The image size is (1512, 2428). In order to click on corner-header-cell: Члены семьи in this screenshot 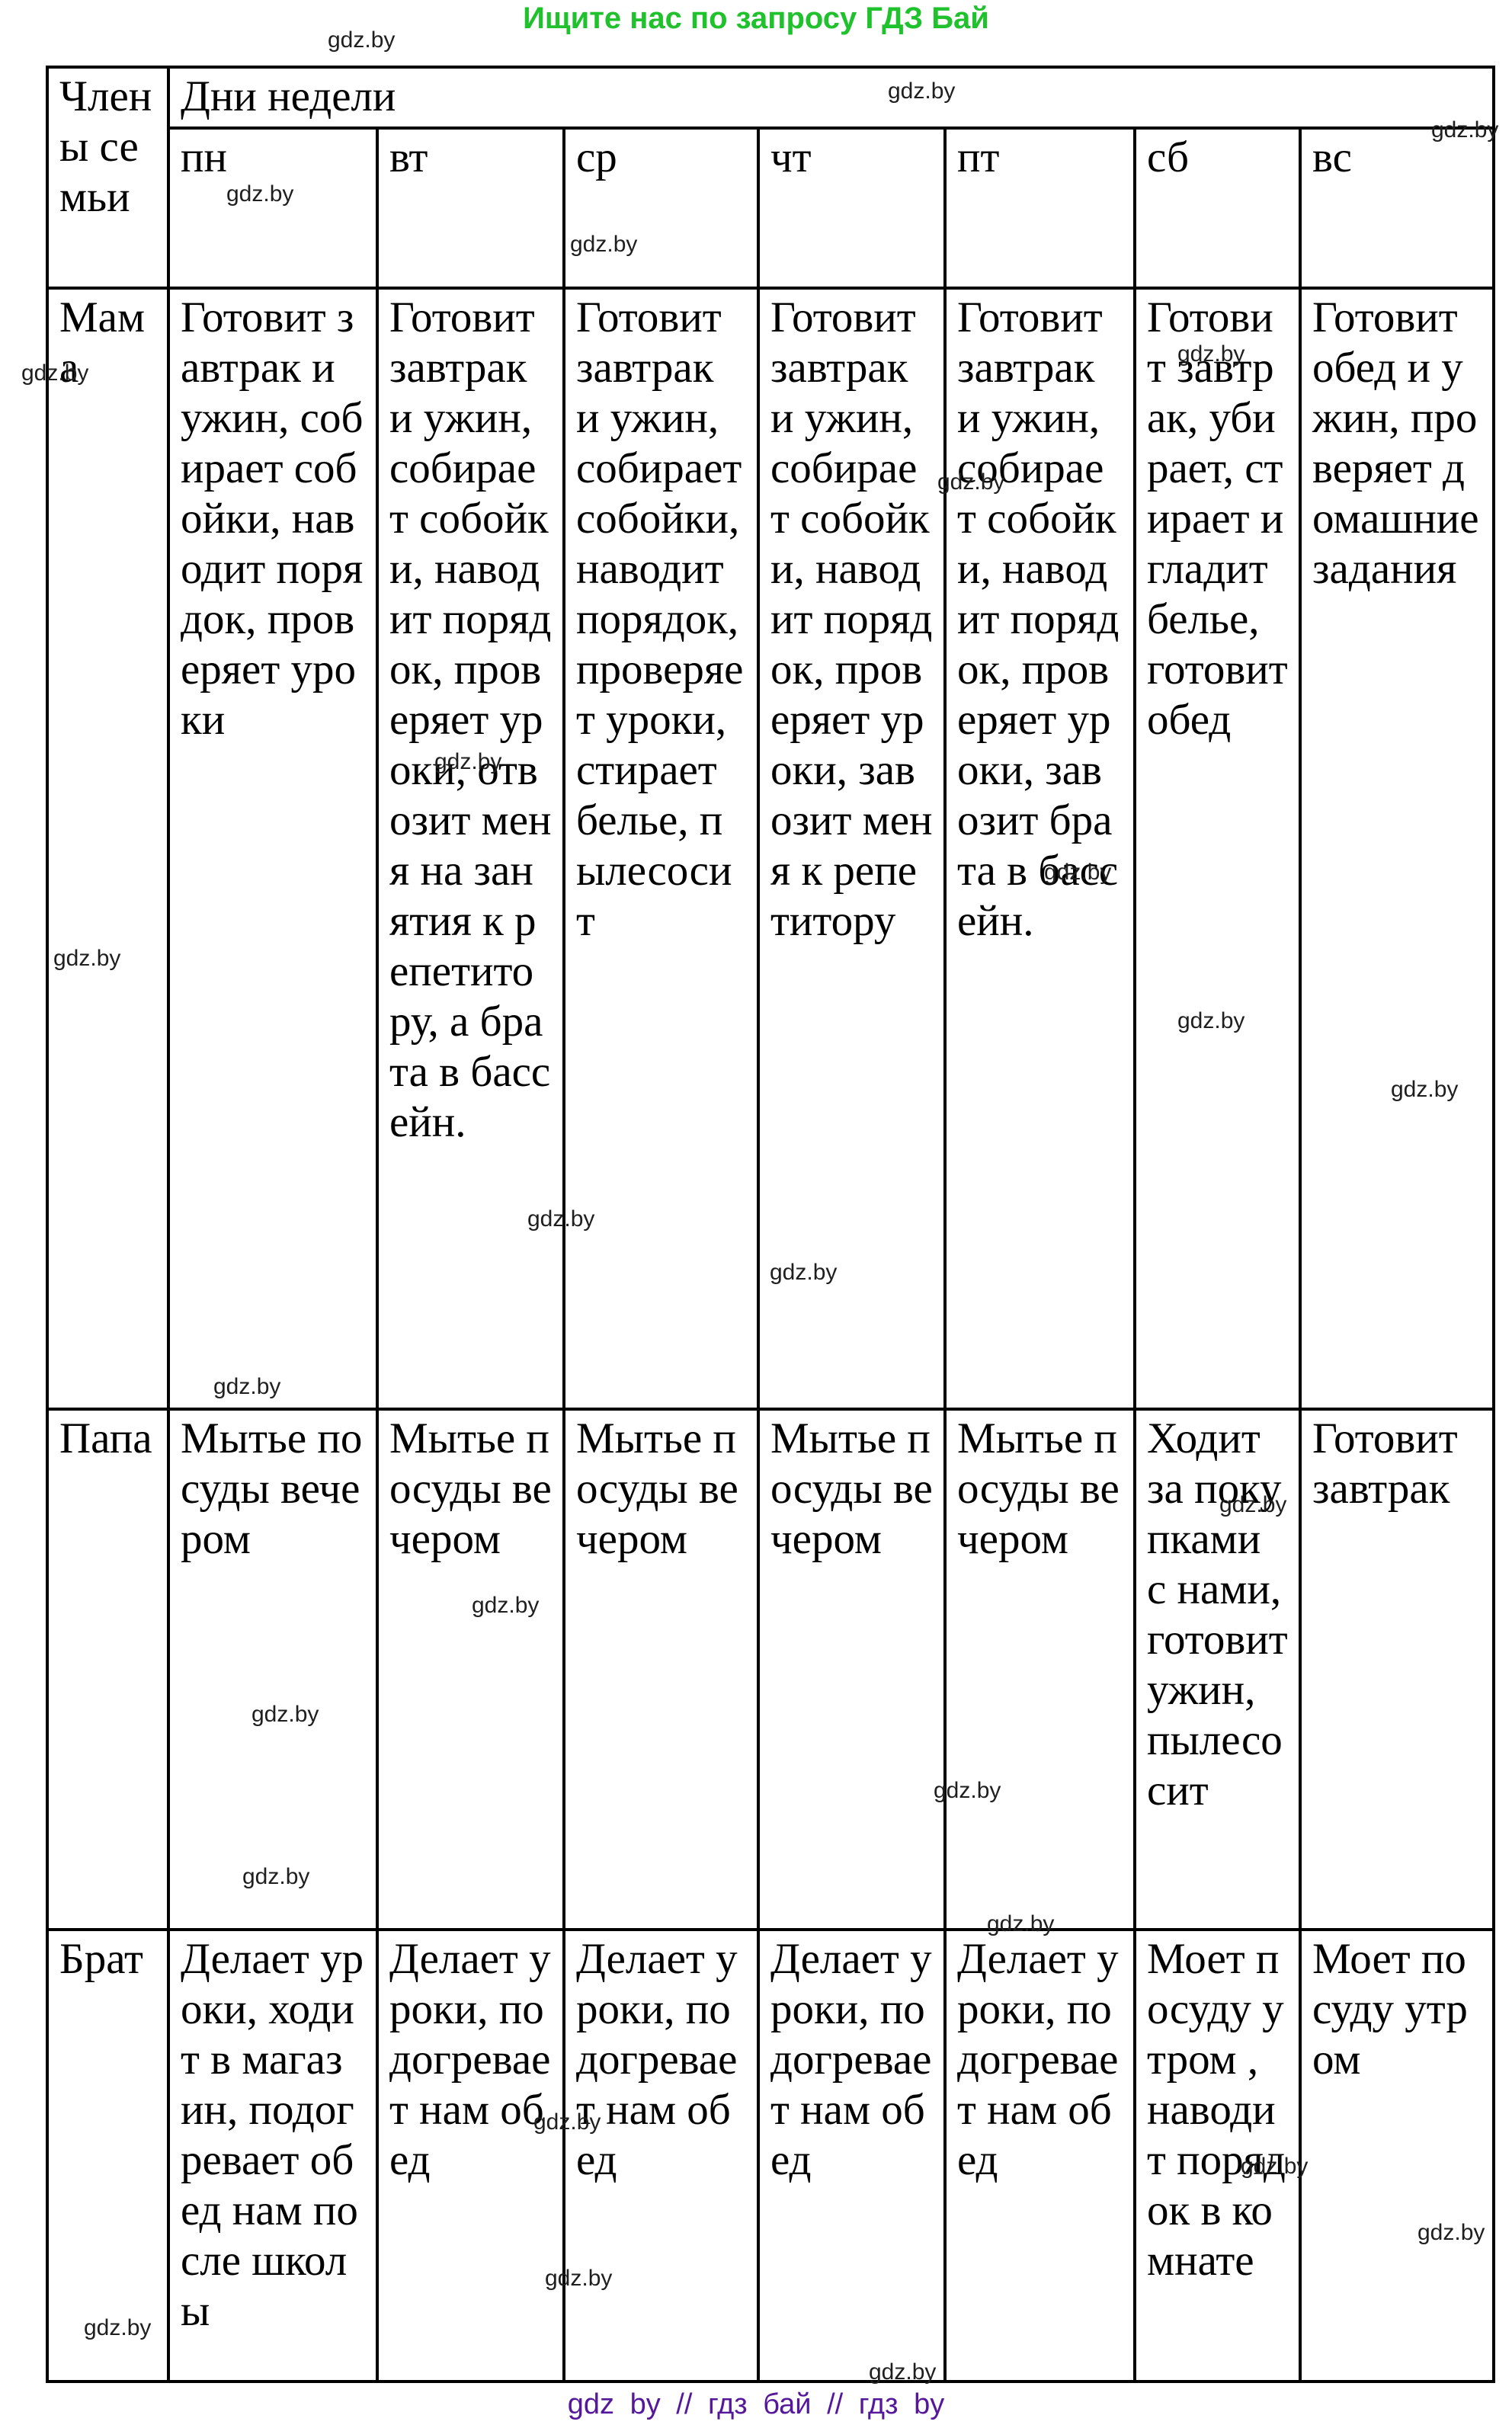, I will do `click(108, 178)`.